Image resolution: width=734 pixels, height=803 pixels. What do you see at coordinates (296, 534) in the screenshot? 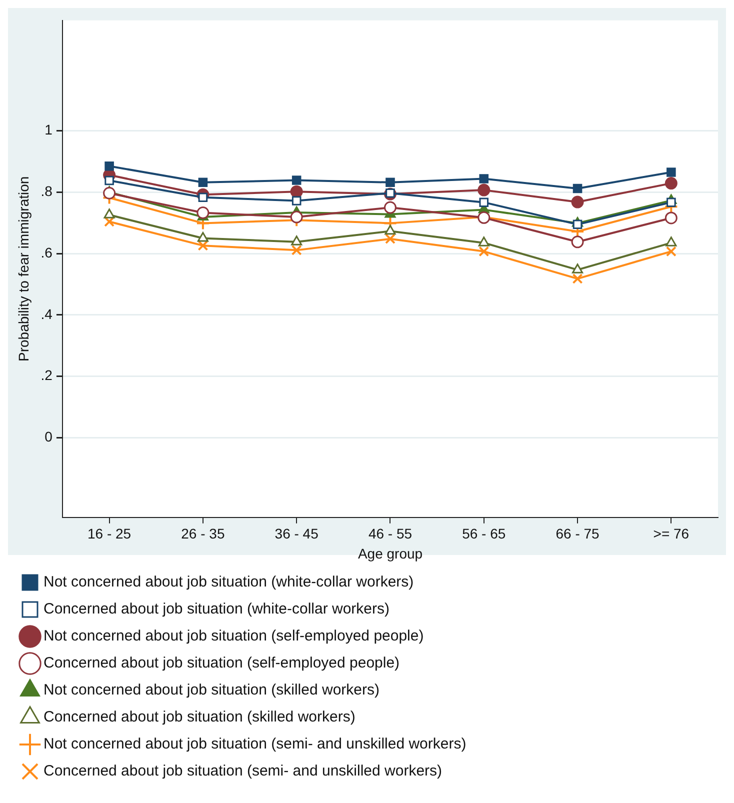
I see `x-tick-label: 36 - 45` at bounding box center [296, 534].